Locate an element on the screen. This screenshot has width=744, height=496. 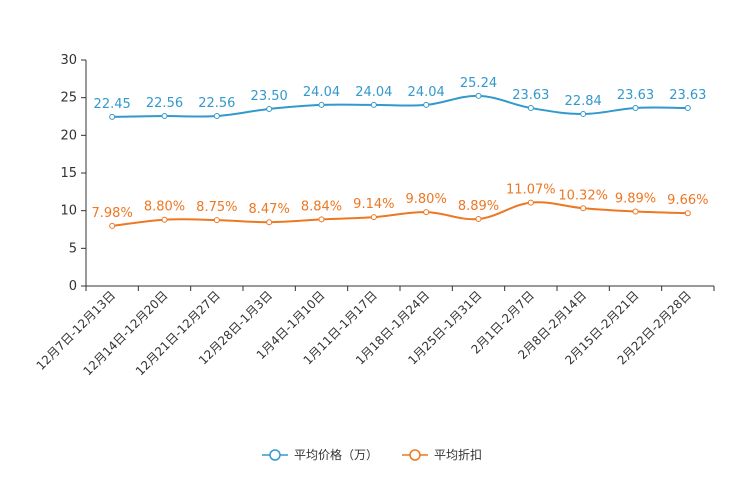
data-label: 11.07% is located at coordinates (531, 190).